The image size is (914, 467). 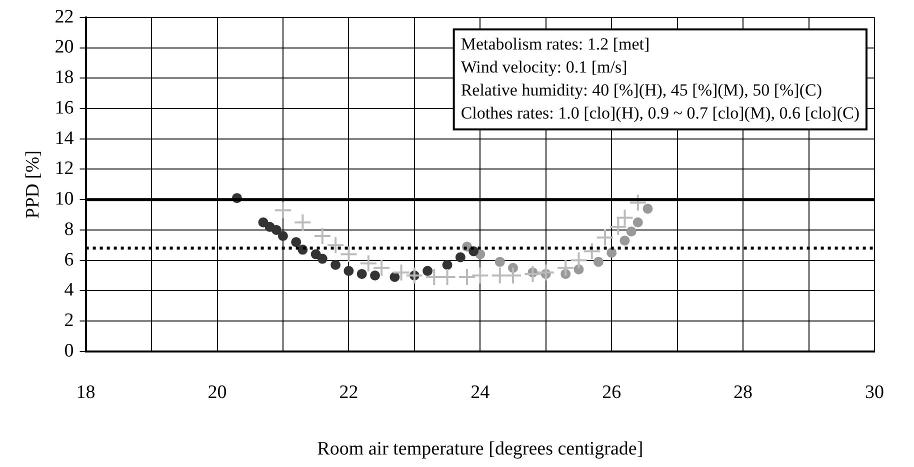 I want to click on x-axis-title: Room air temperature [degrees centigrade], so click(x=480, y=449).